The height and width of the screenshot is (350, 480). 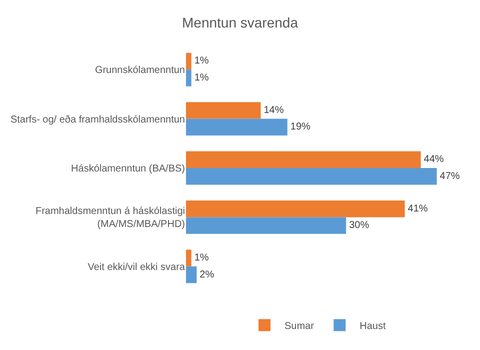 I want to click on data-label: 41%, so click(x=418, y=208).